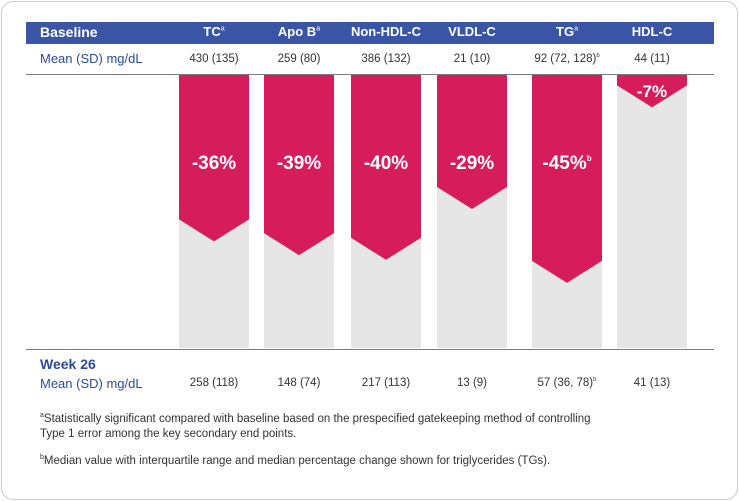 The height and width of the screenshot is (501, 739). I want to click on bar-label-hdl-c: -7%, so click(652, 91).